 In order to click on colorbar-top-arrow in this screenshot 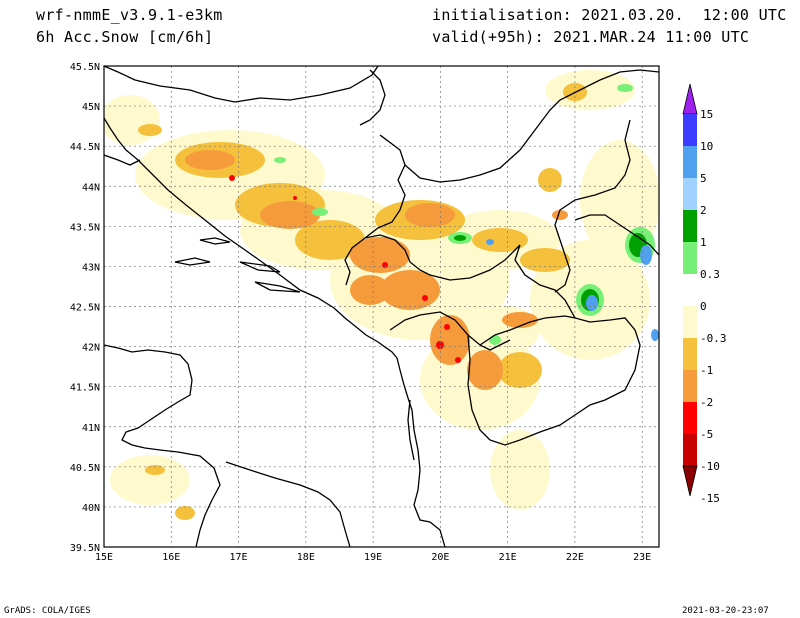, I will do `click(690, 99)`.